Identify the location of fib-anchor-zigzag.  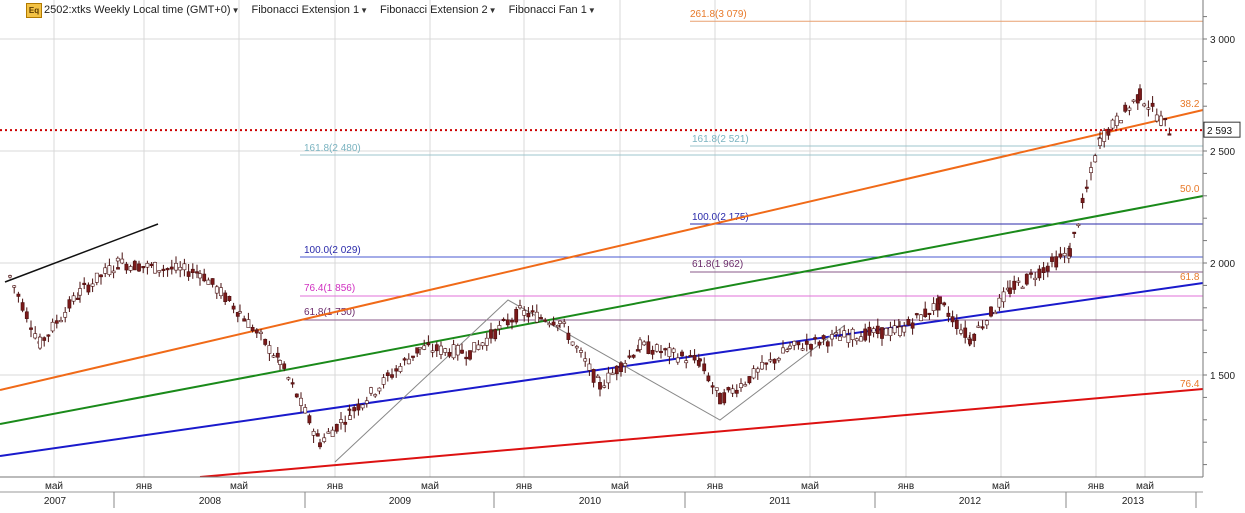
(590, 381).